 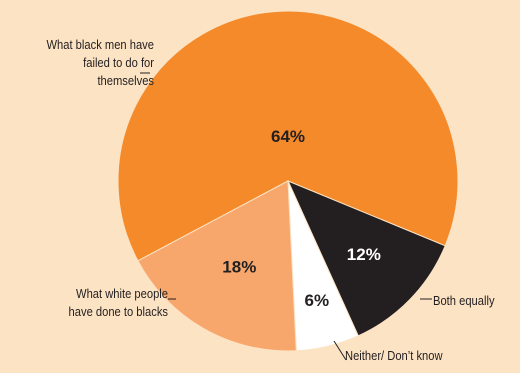 What do you see at coordinates (317, 300) in the screenshot?
I see `pct-label-2: 6%` at bounding box center [317, 300].